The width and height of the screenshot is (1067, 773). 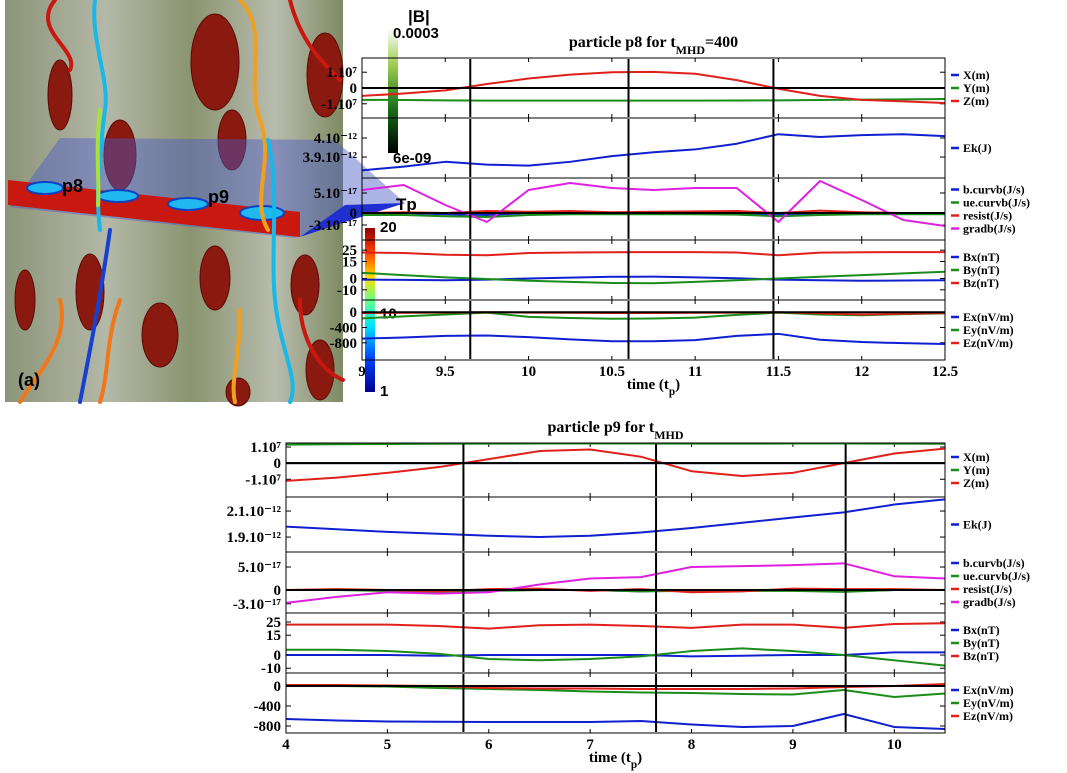 What do you see at coordinates (692, 745) in the screenshot?
I see `x-tick-label: 8` at bounding box center [692, 745].